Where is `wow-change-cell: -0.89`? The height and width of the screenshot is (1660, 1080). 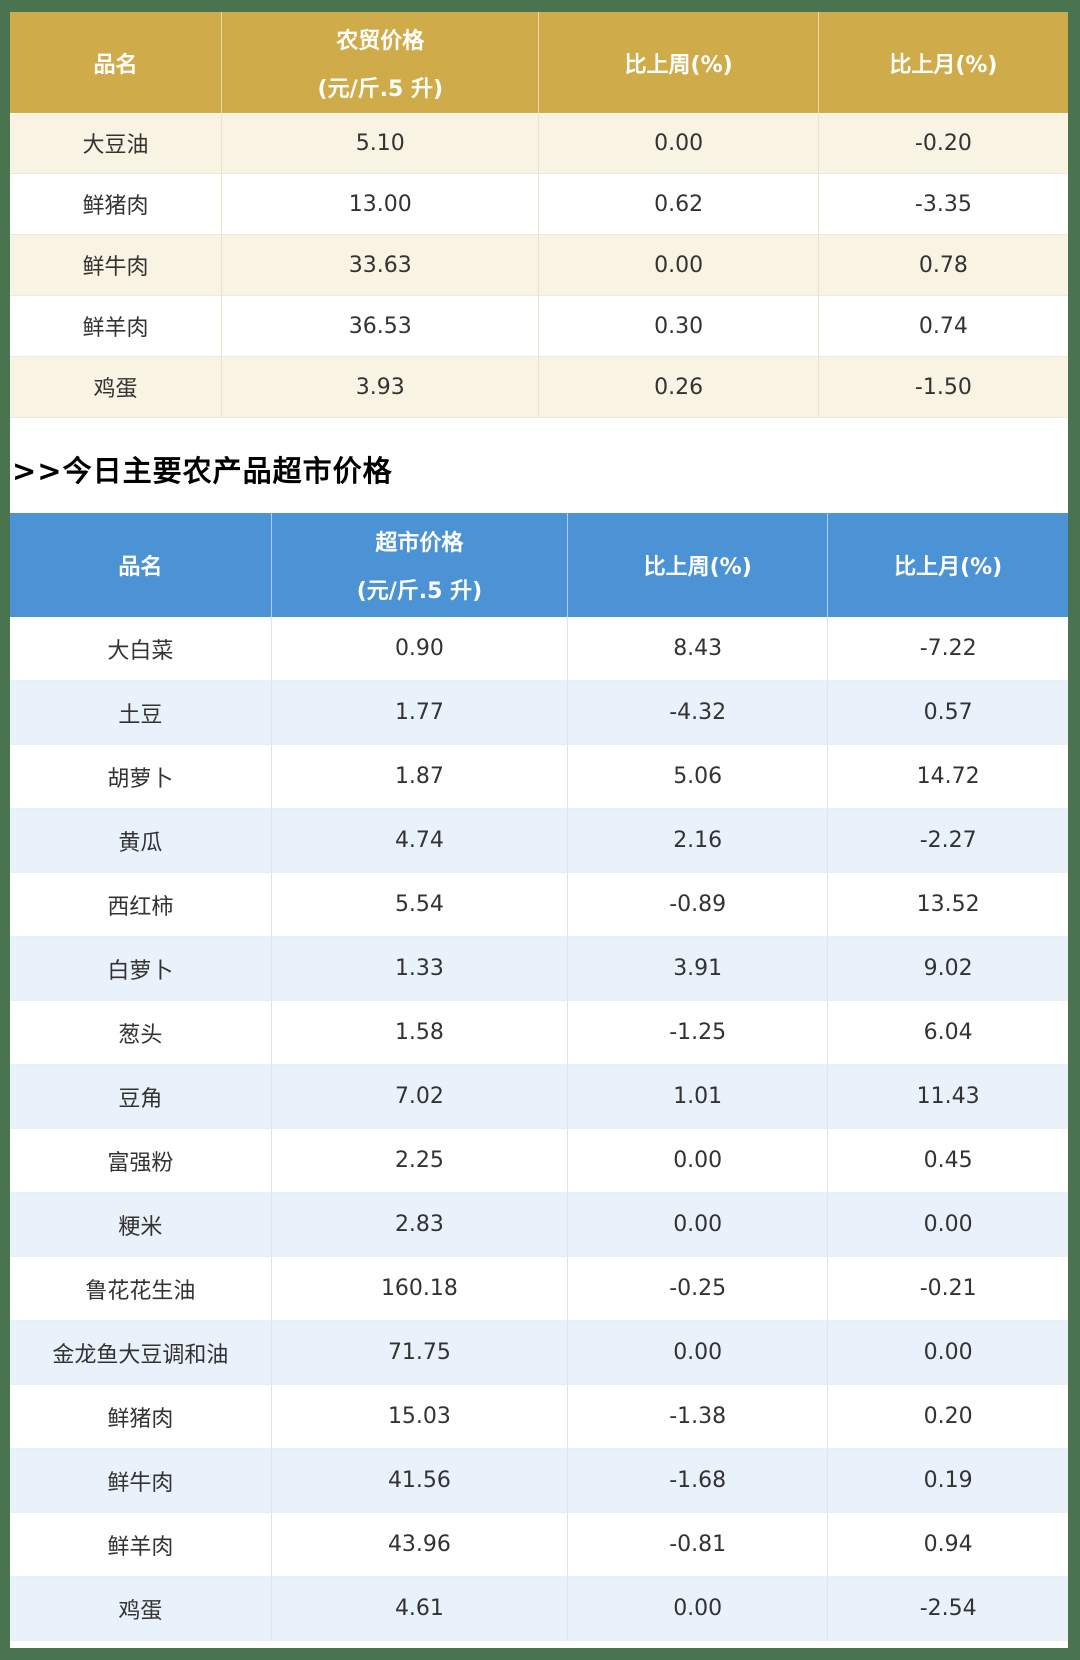
wow-change-cell: -0.89 is located at coordinates (698, 904).